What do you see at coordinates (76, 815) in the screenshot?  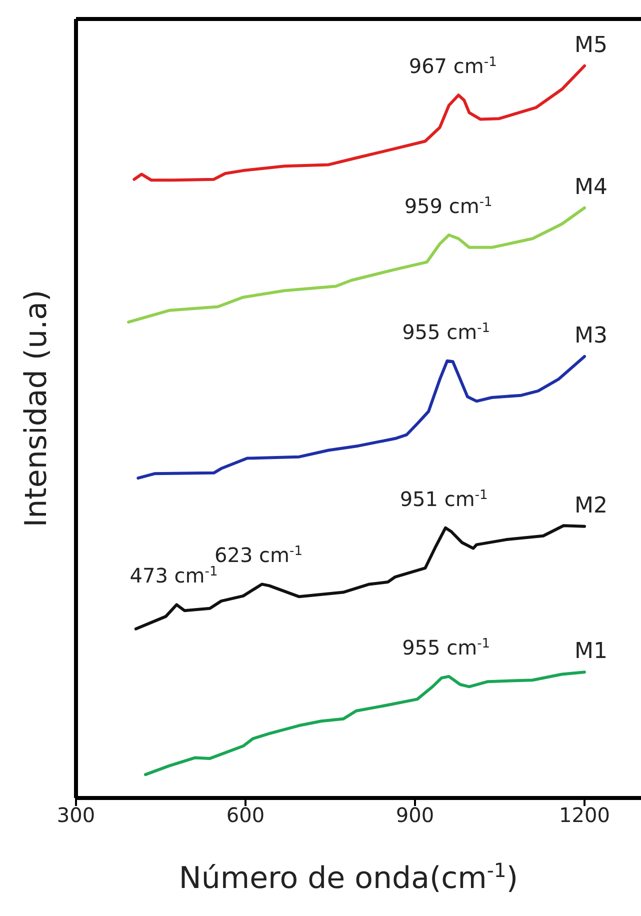 I see `x-tick-label: 300` at bounding box center [76, 815].